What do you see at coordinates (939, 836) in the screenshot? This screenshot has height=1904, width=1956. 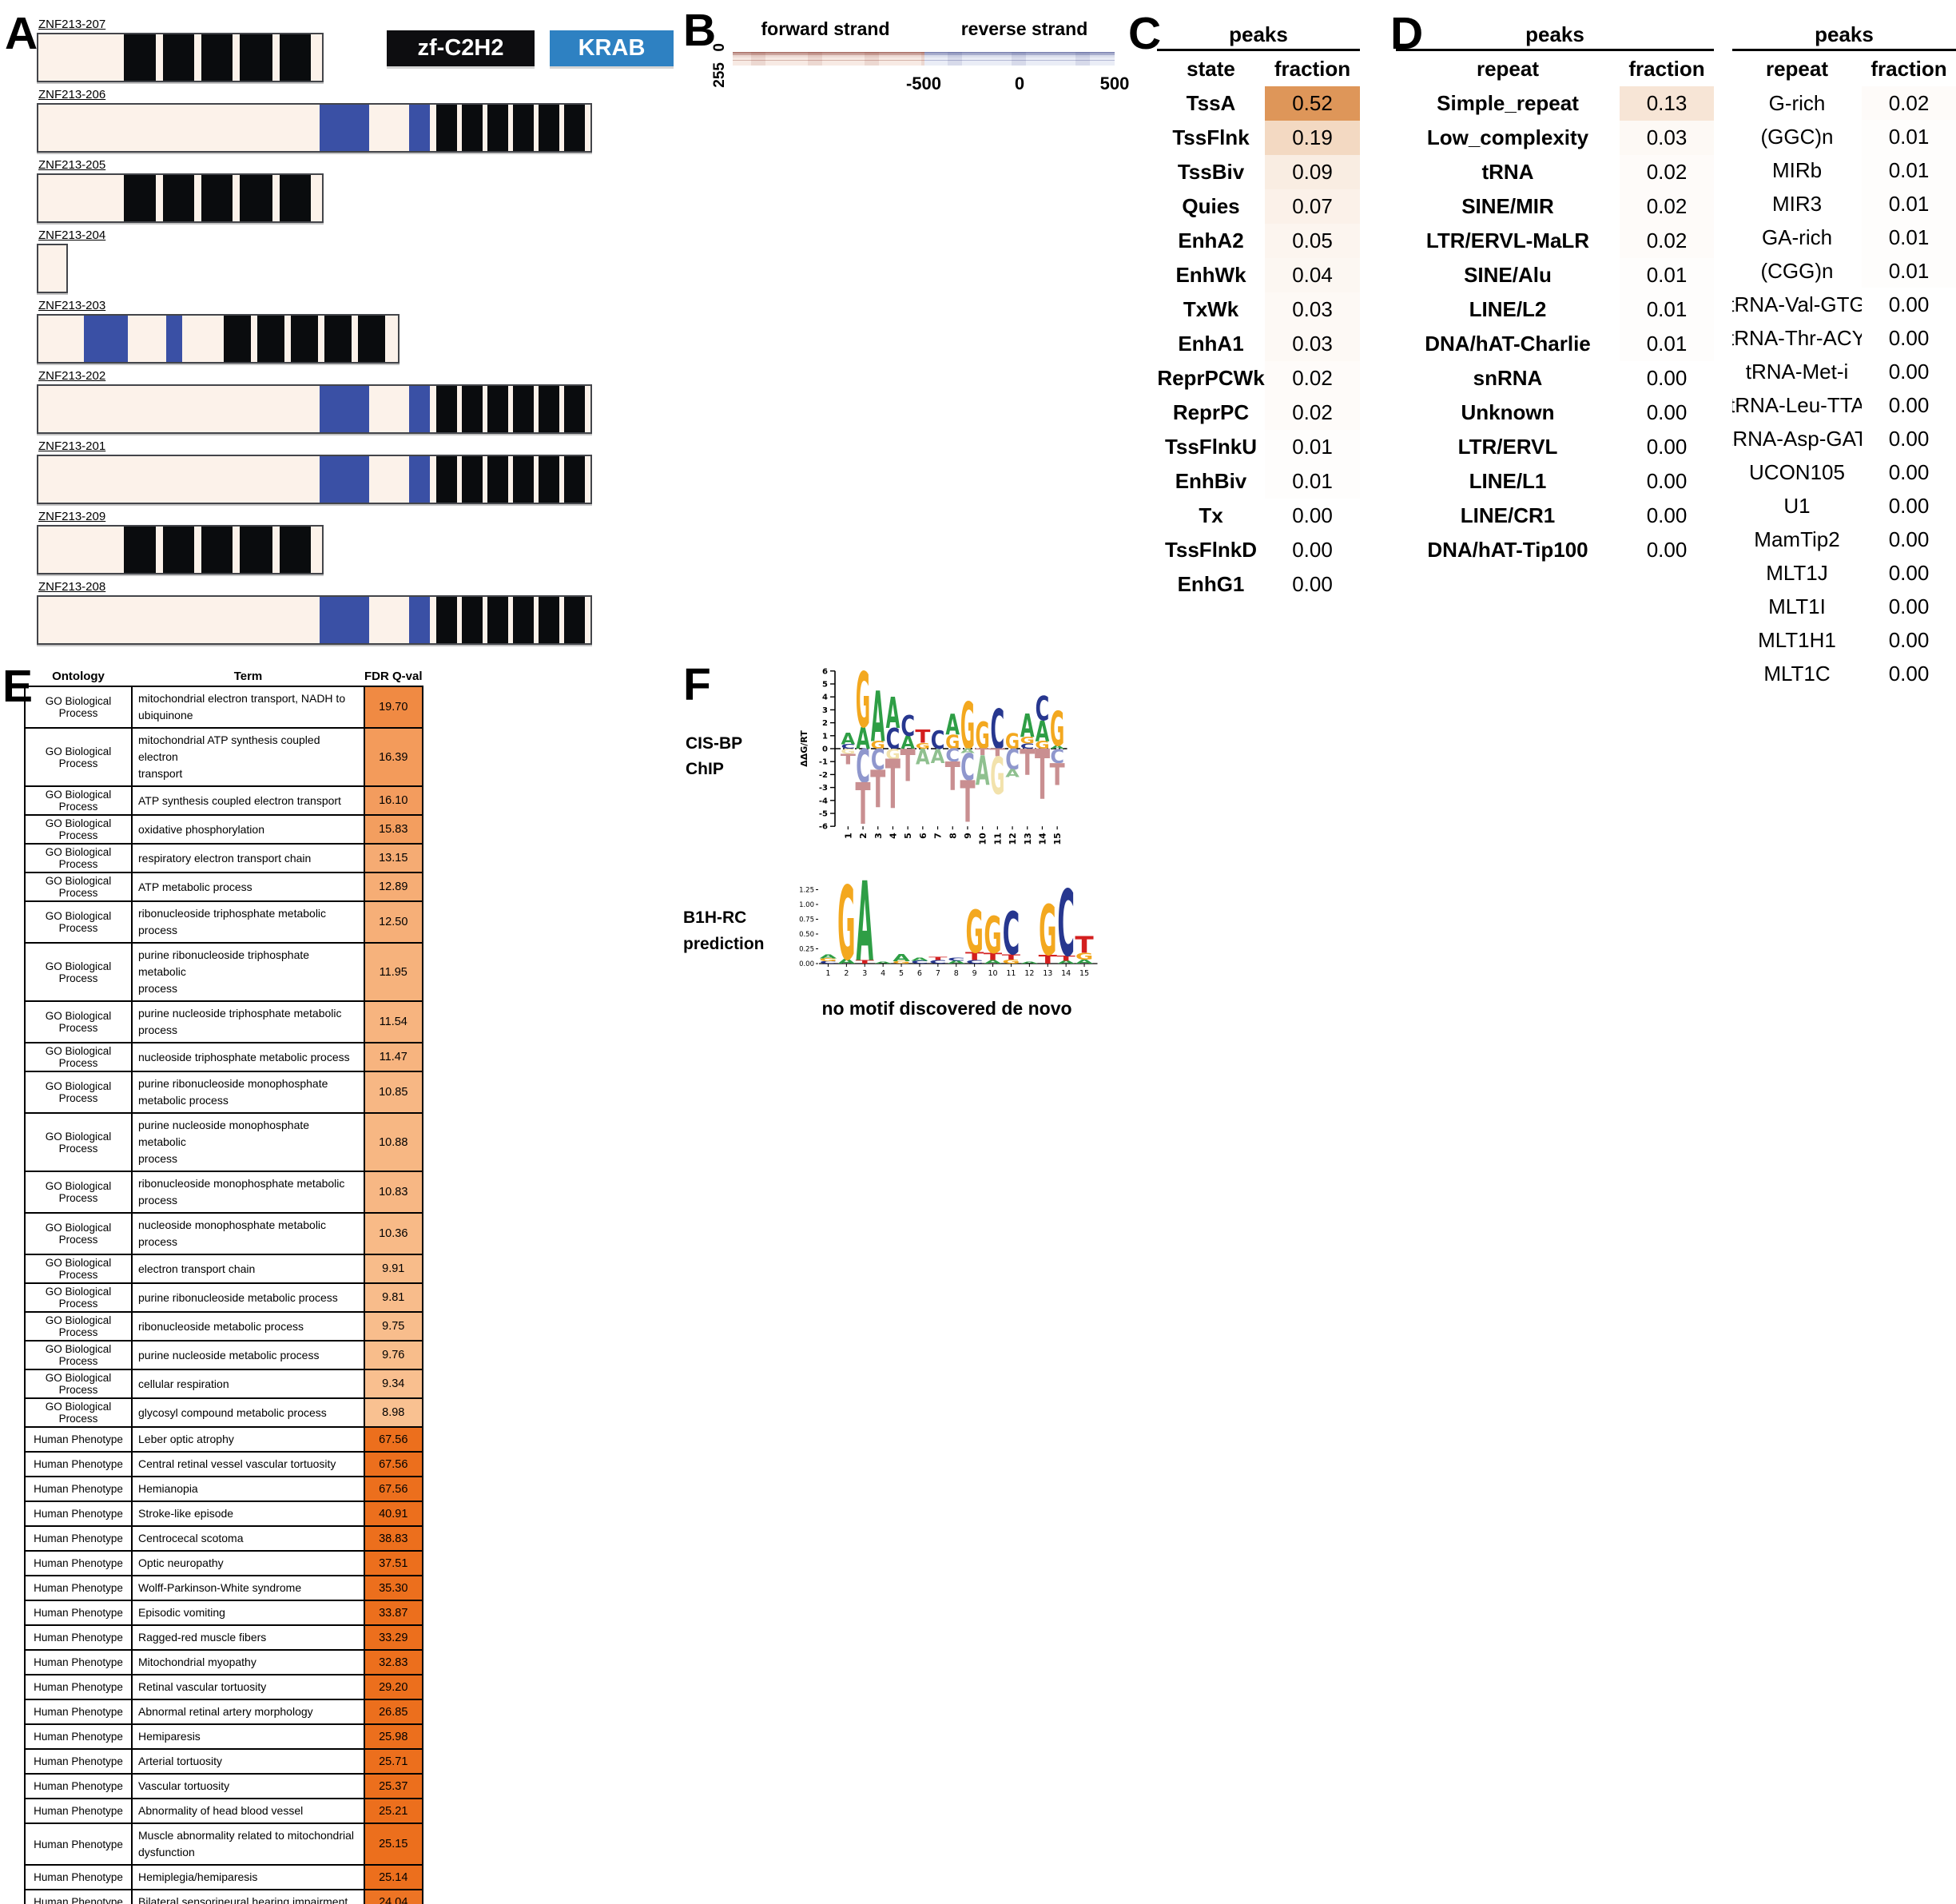 I see `x-tick-label: 7` at bounding box center [939, 836].